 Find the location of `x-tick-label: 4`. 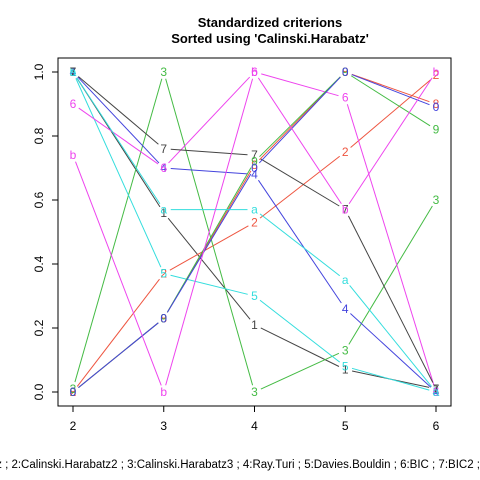

x-tick-label: 4 is located at coordinates (254, 426).